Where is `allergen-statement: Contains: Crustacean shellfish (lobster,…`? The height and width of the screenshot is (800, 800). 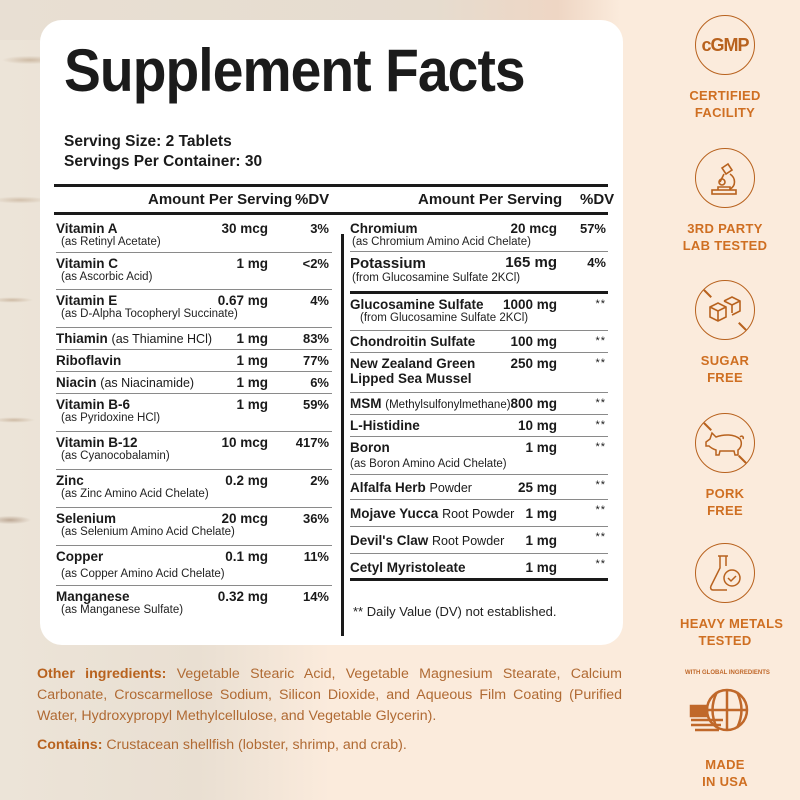
allergen-statement: Contains: Crustacean shellfish (lobster,… is located at coordinates (222, 745).